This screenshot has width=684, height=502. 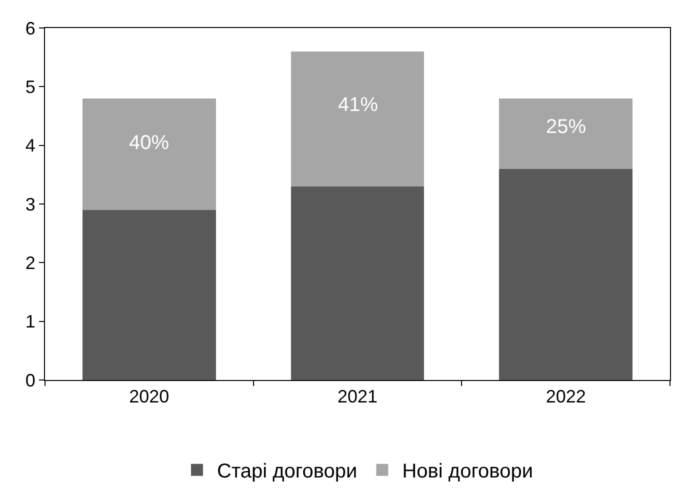 I want to click on x-tick-label: 2020, so click(x=149, y=396).